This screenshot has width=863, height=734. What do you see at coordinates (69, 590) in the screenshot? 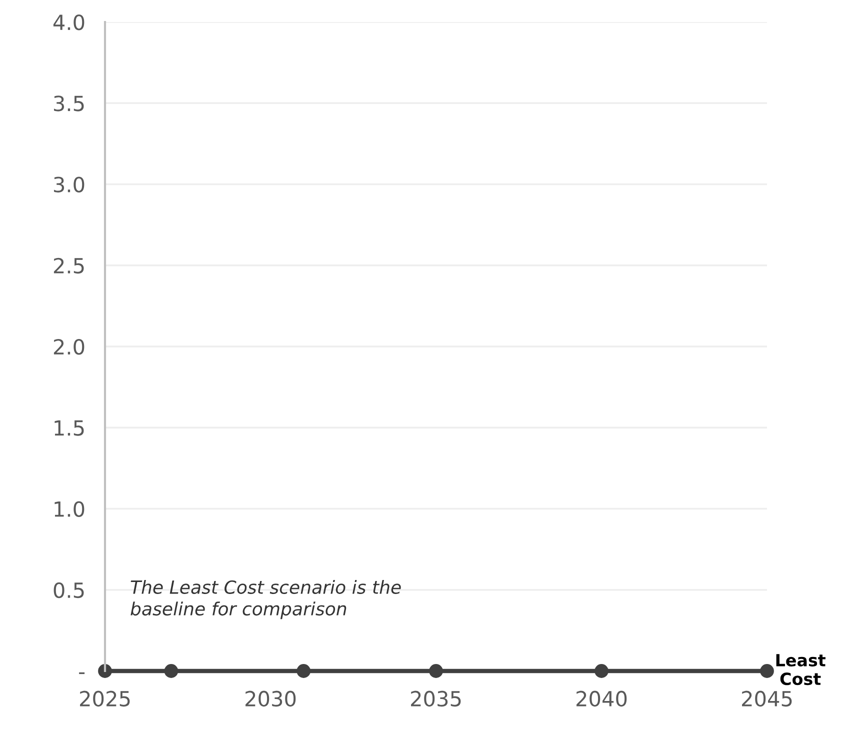
I see `y-tick-label: 0.5` at bounding box center [69, 590].